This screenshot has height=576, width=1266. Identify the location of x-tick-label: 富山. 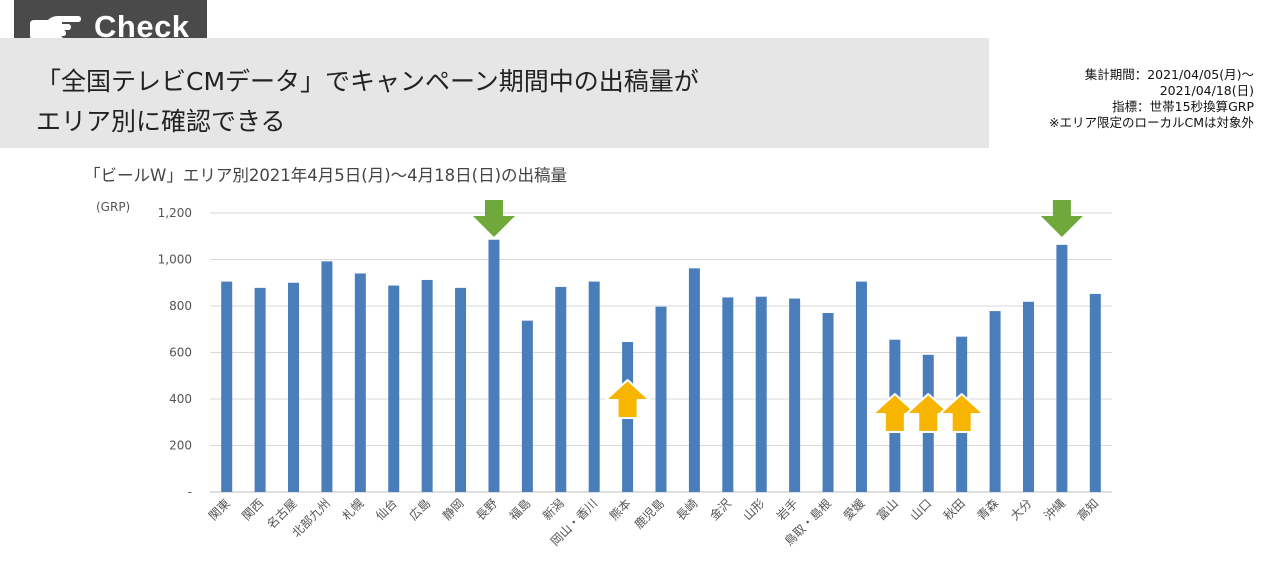
(887, 510).